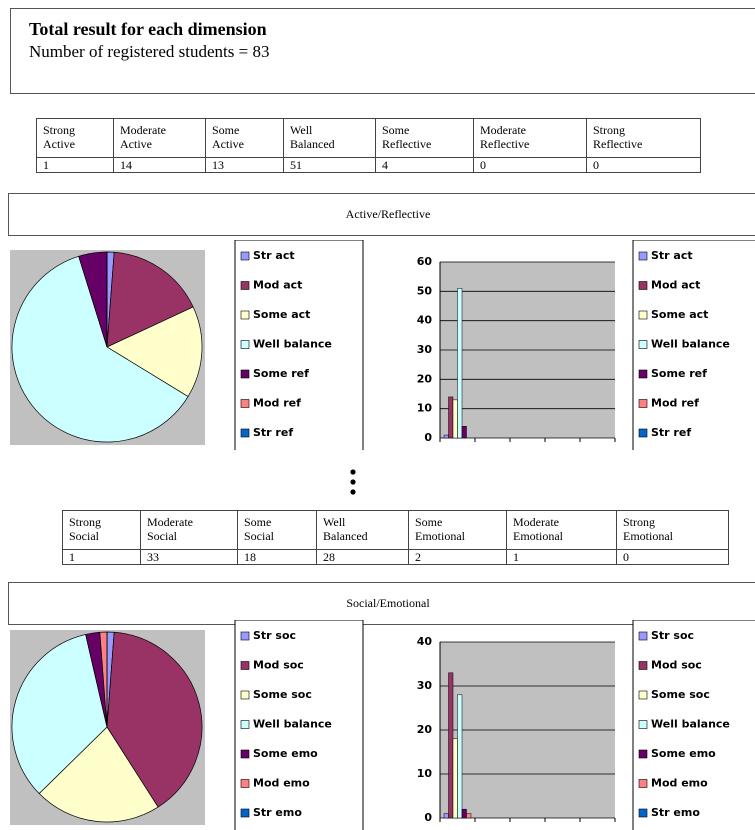 The width and height of the screenshot is (755, 830). Describe the element at coordinates (407, 137) in the screenshot. I see `column-header-text: Some Reflective` at that location.